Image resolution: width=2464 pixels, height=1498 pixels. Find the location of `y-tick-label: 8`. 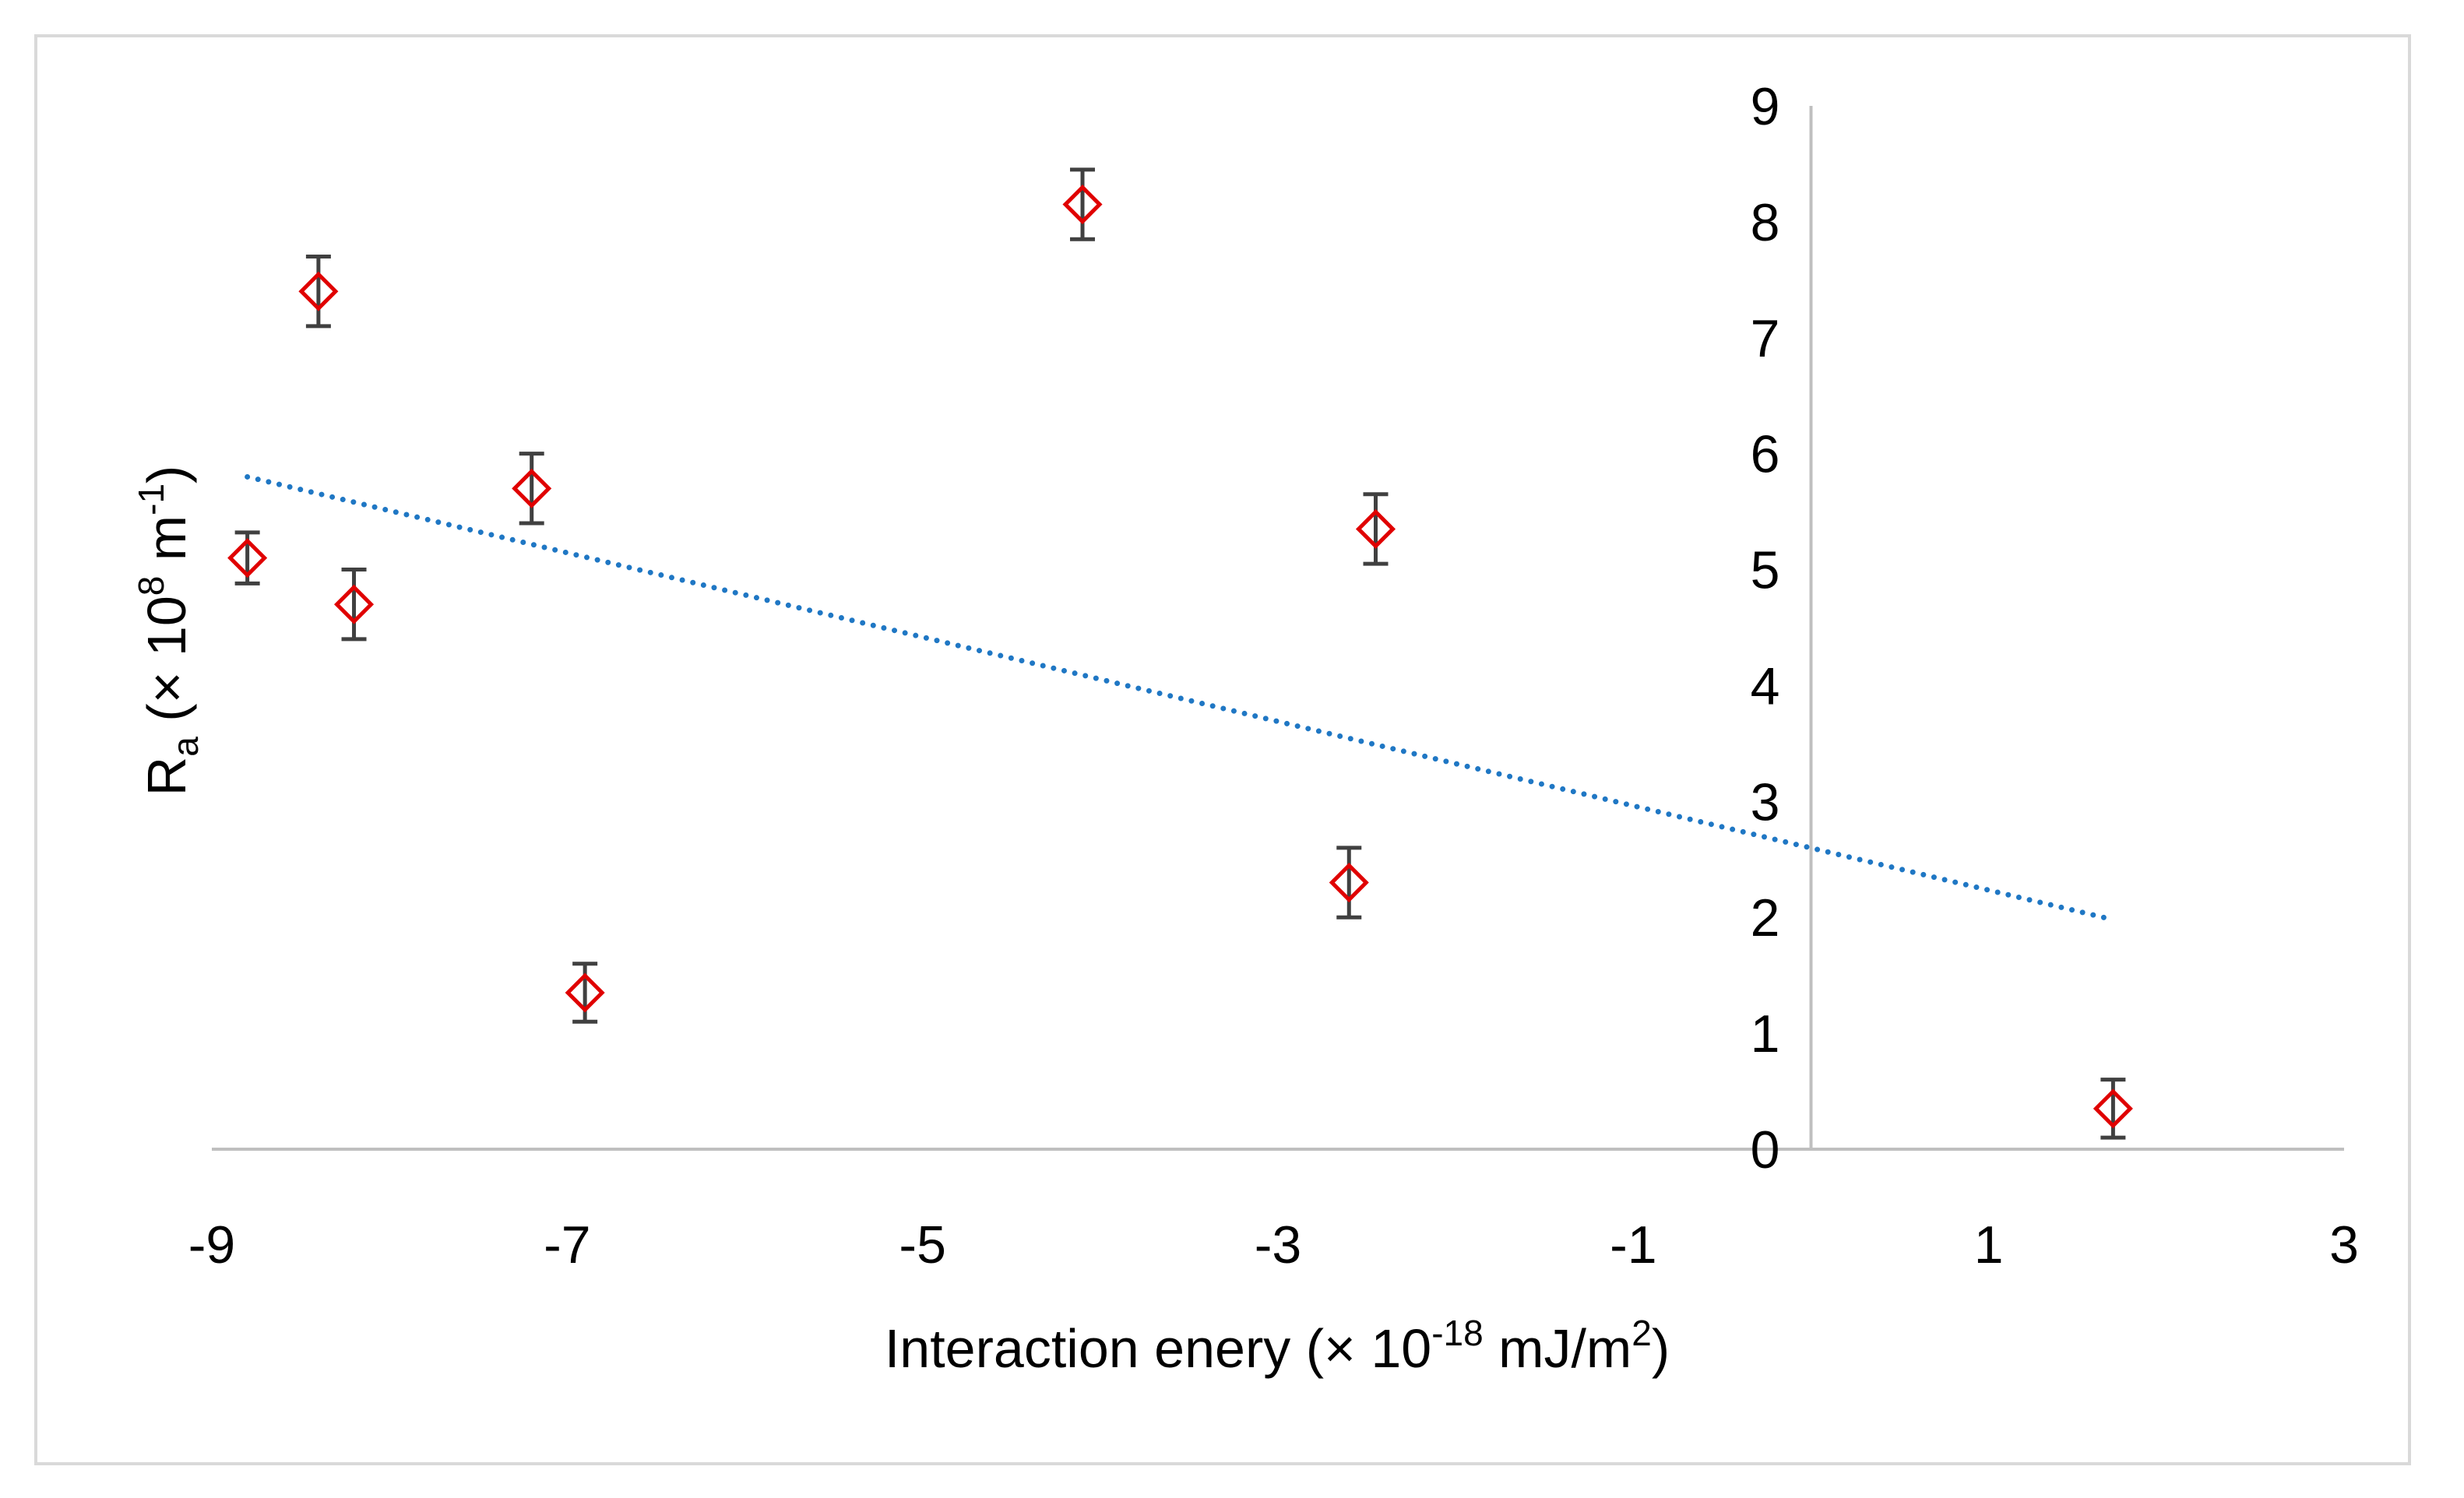

y-tick-label: 8 is located at coordinates (1765, 223).